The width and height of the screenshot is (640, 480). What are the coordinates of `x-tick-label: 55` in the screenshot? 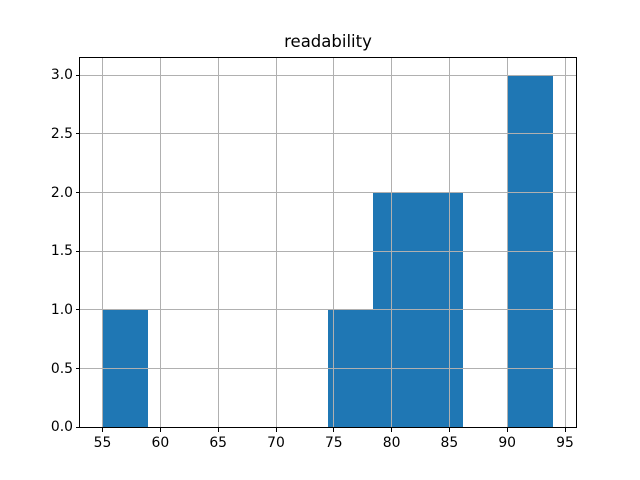 It's located at (102, 443).